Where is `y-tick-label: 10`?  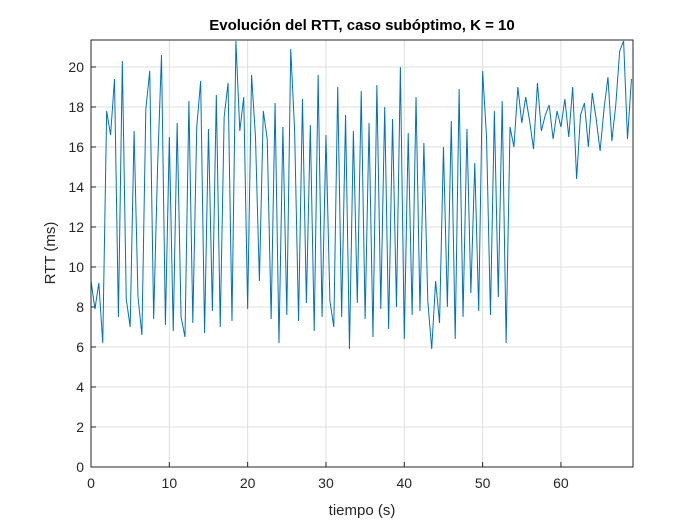 y-tick-label: 10 is located at coordinates (76, 267).